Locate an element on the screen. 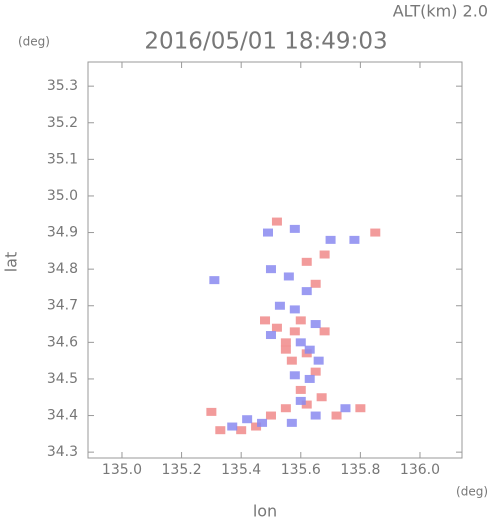  y-tick-label: 34.5 is located at coordinates (62, 379).